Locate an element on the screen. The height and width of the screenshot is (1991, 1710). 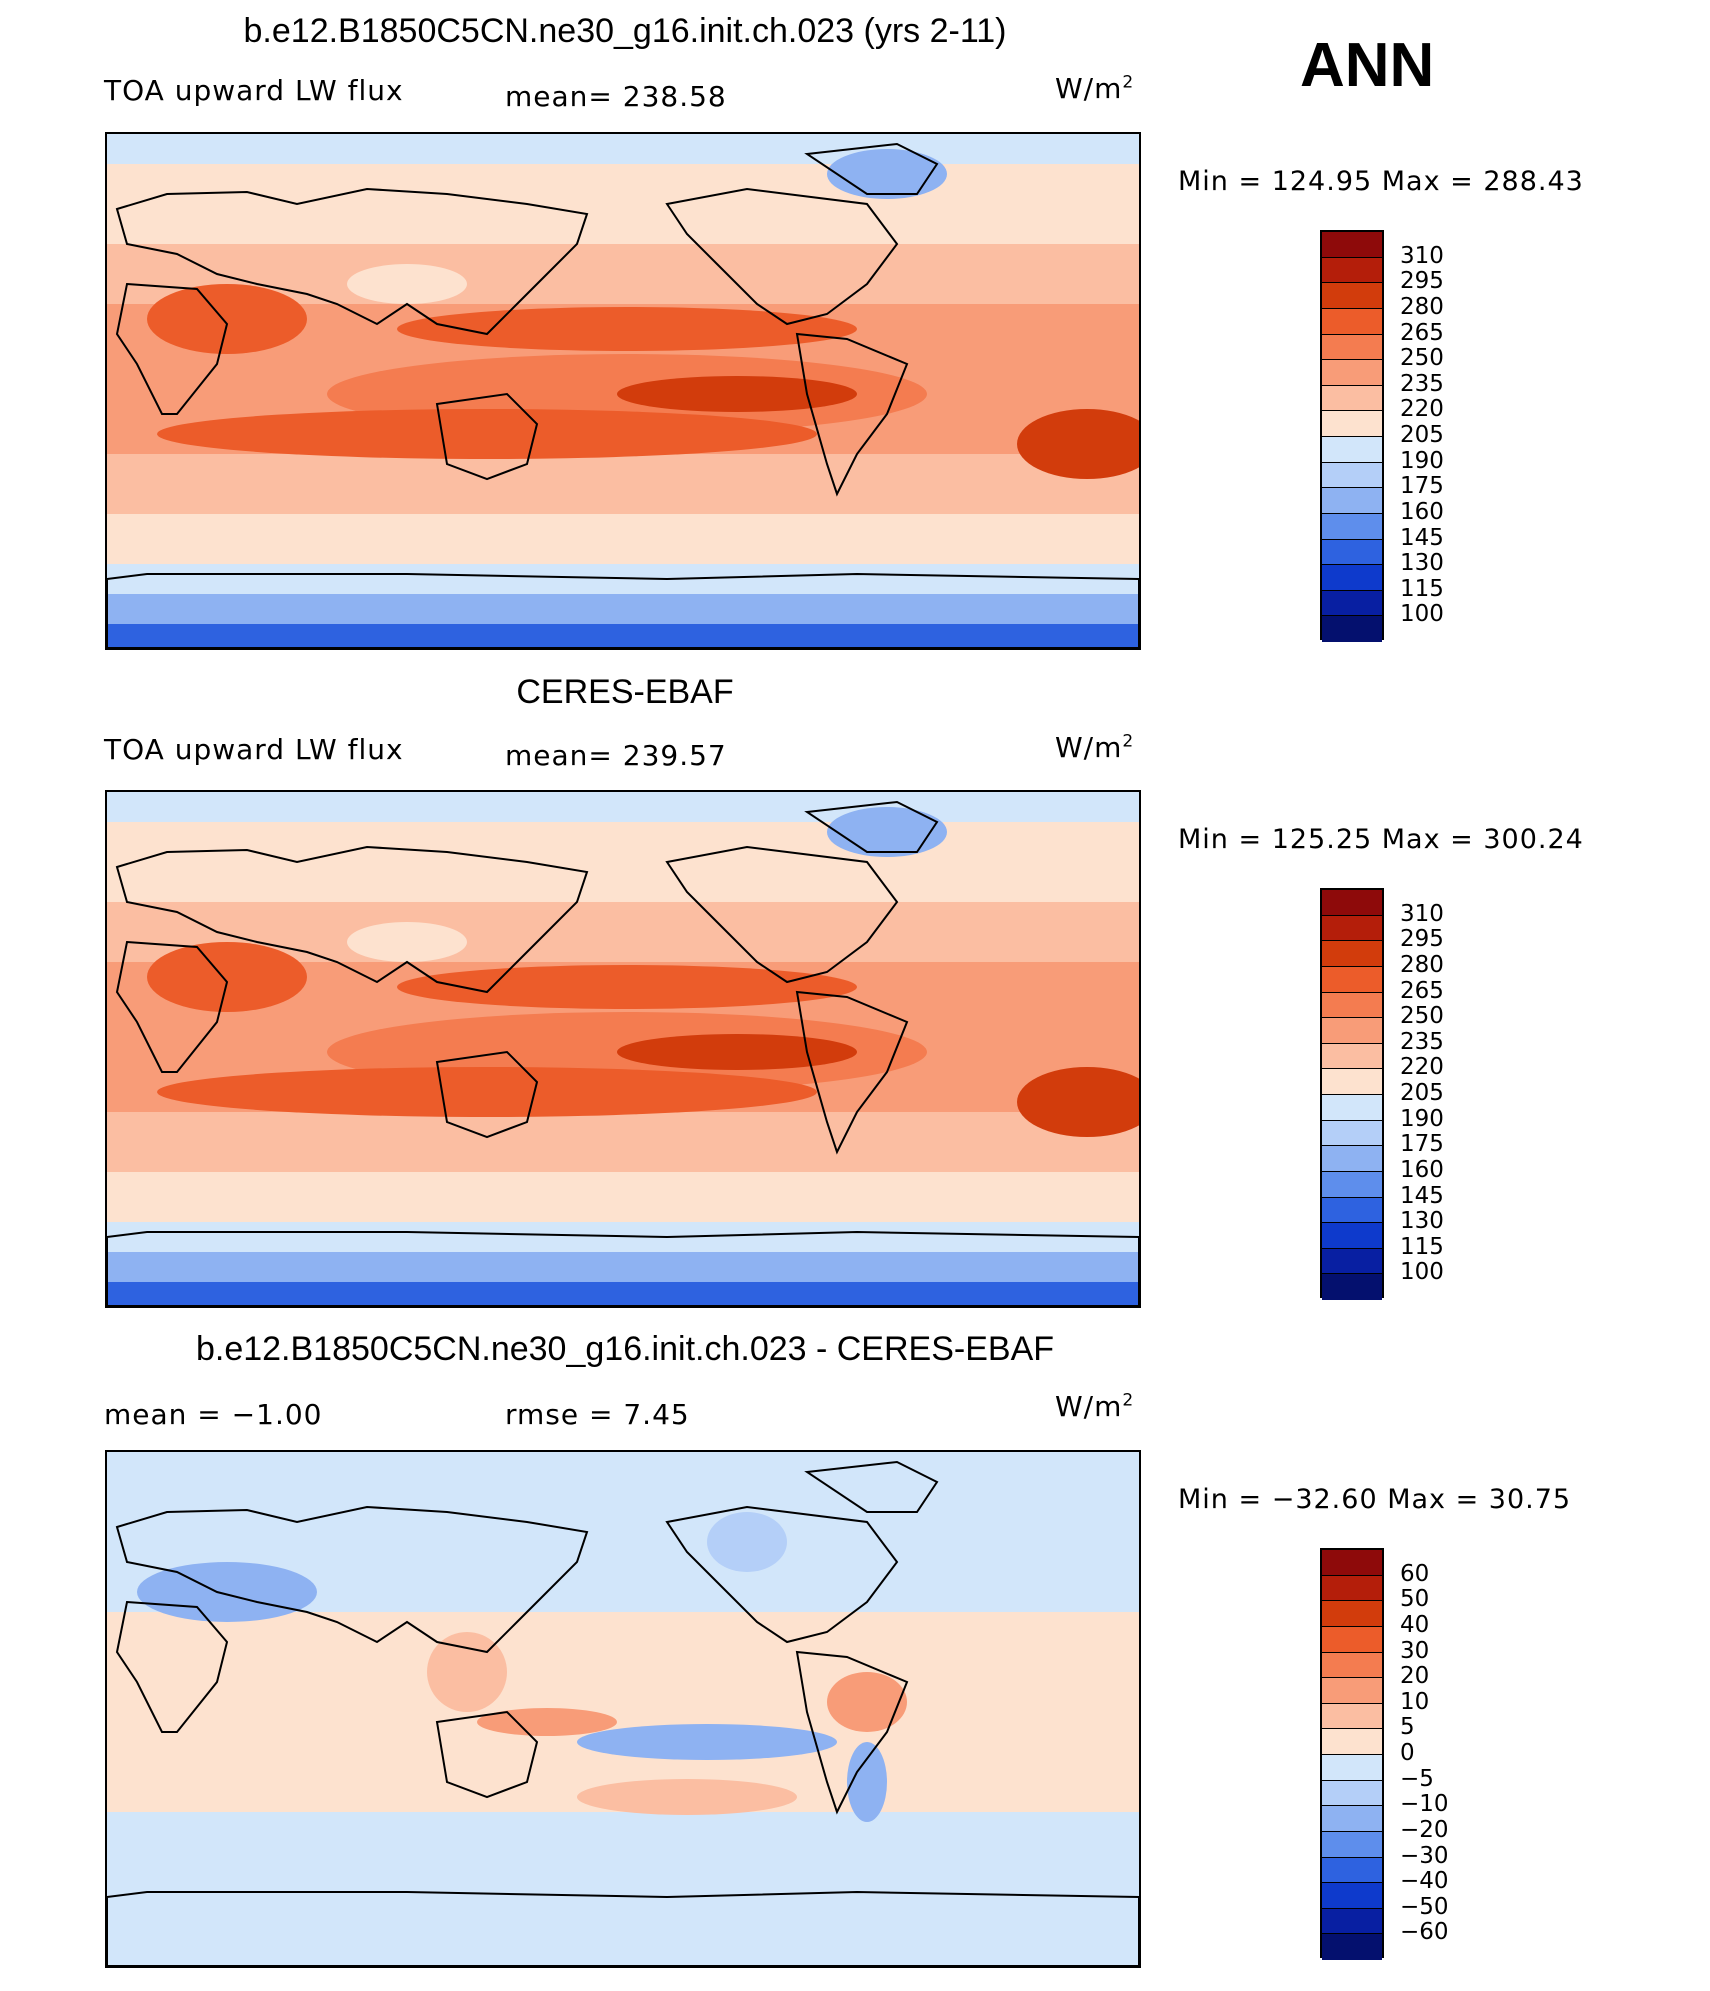
colorbar-3-tick-label: −60 is located at coordinates (1424, 1932).